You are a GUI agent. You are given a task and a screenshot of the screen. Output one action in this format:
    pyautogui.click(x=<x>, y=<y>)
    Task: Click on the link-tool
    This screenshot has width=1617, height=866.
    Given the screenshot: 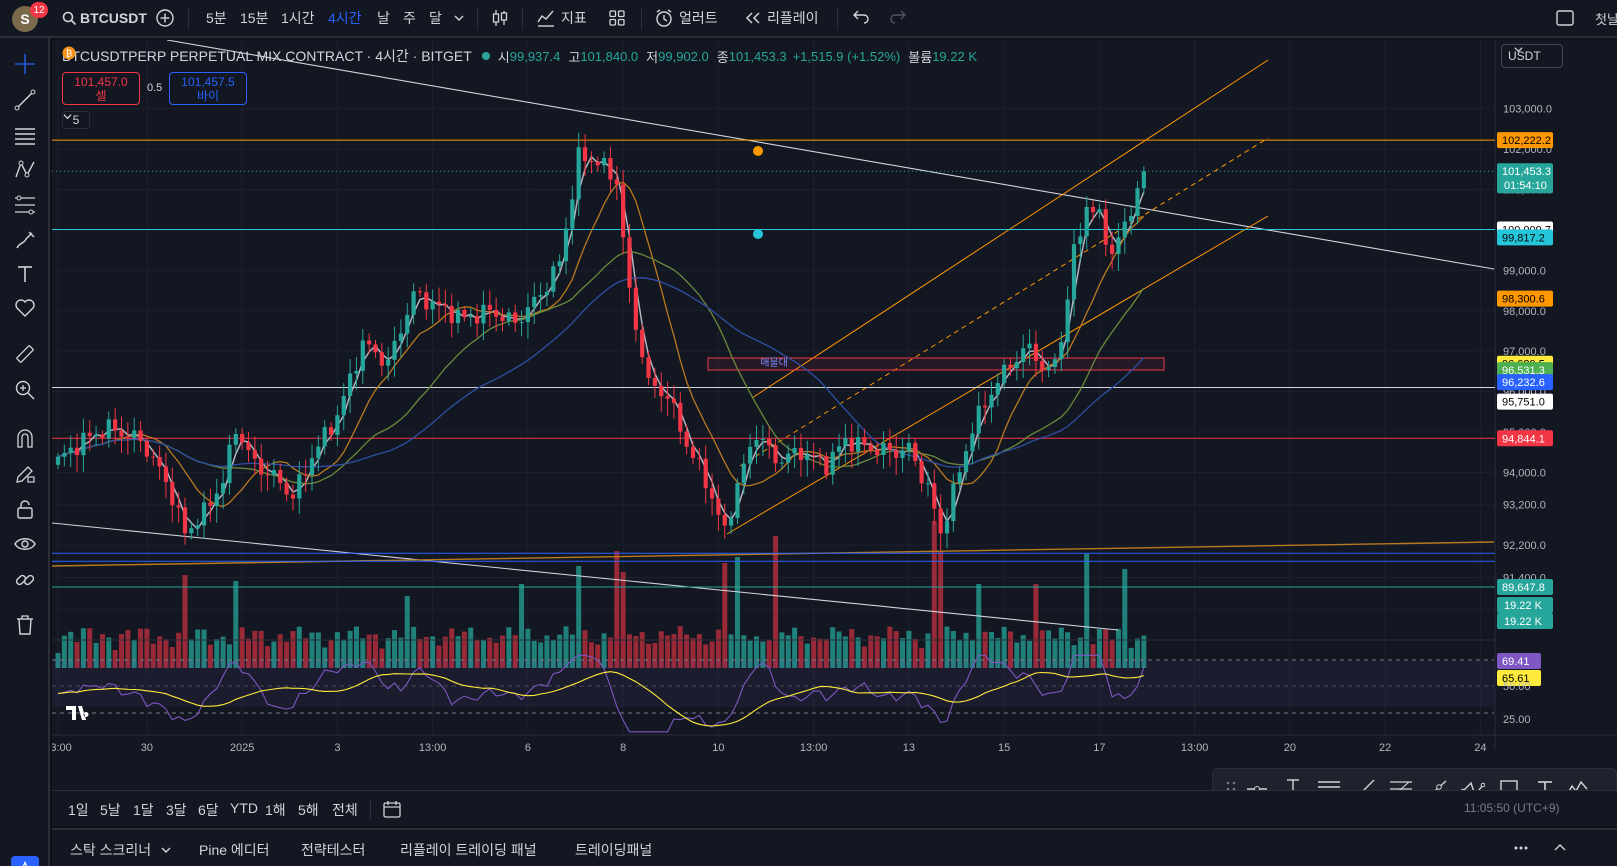 What is the action you would take?
    pyautogui.click(x=25, y=580)
    